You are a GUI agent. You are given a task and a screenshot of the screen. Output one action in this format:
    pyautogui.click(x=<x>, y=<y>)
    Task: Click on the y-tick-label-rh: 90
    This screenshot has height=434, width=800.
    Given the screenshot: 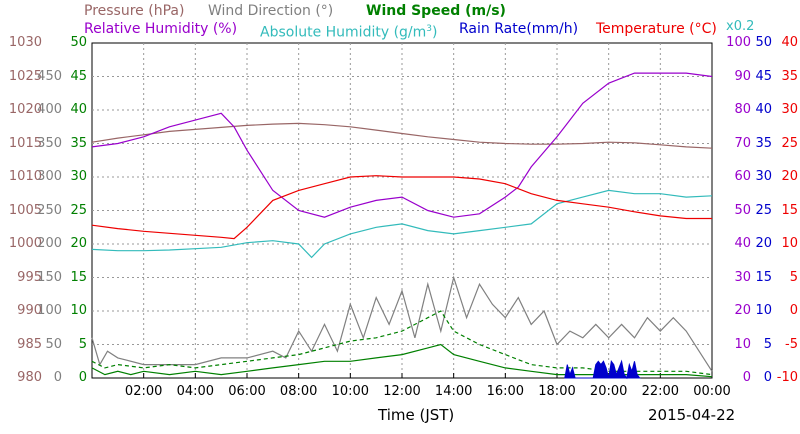 What is the action you would take?
    pyautogui.click(x=742, y=76)
    